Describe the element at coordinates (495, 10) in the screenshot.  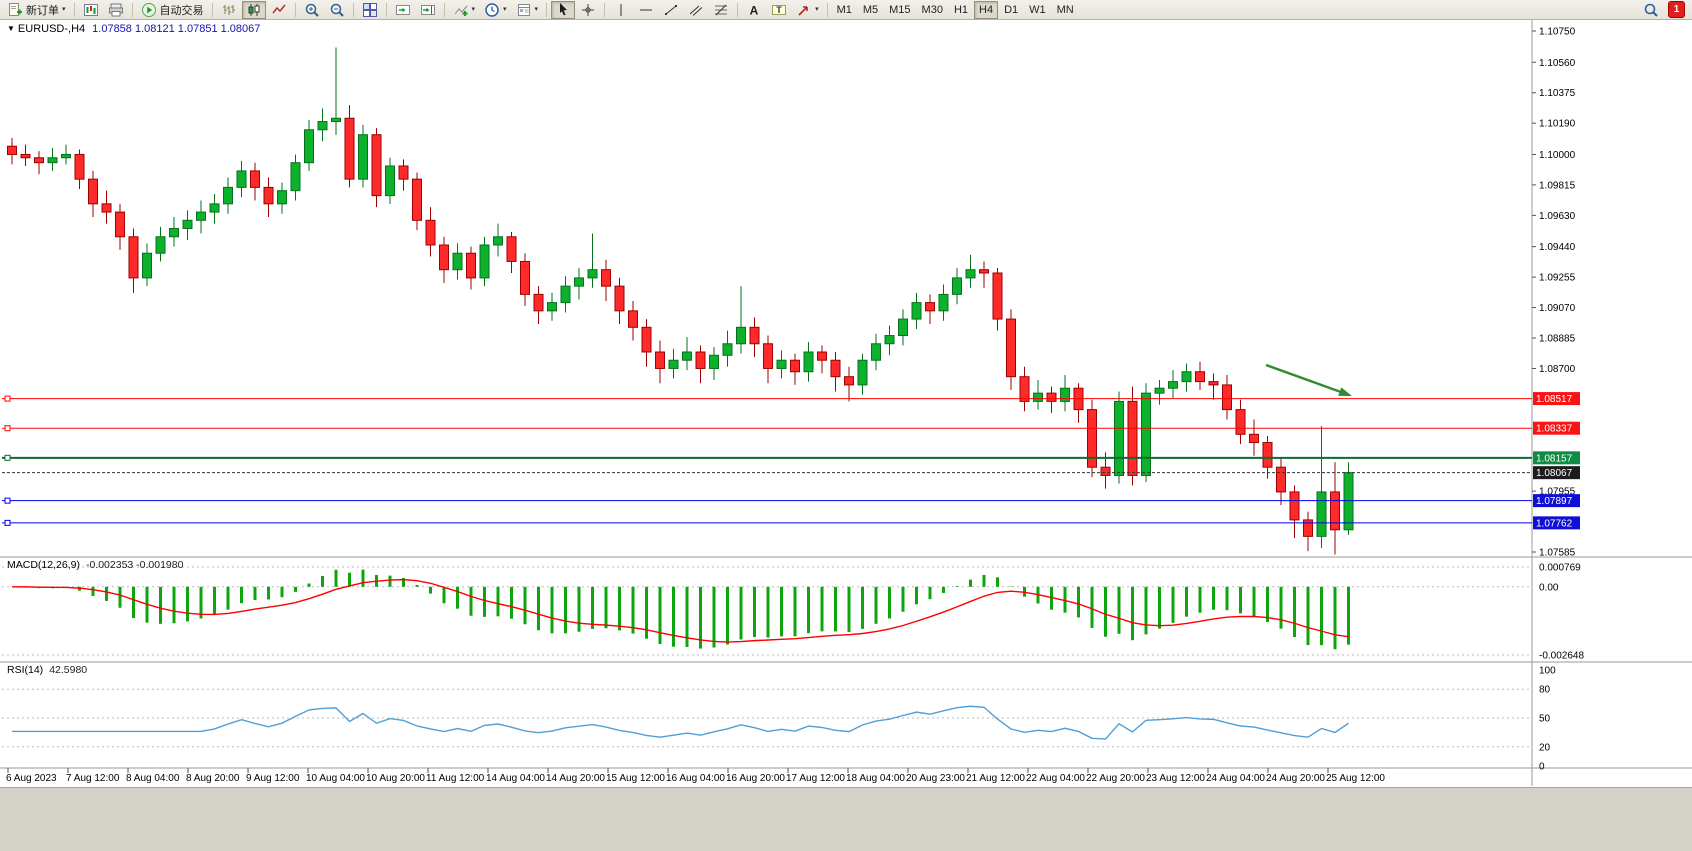
I see `periods-button: ▾` at that location.